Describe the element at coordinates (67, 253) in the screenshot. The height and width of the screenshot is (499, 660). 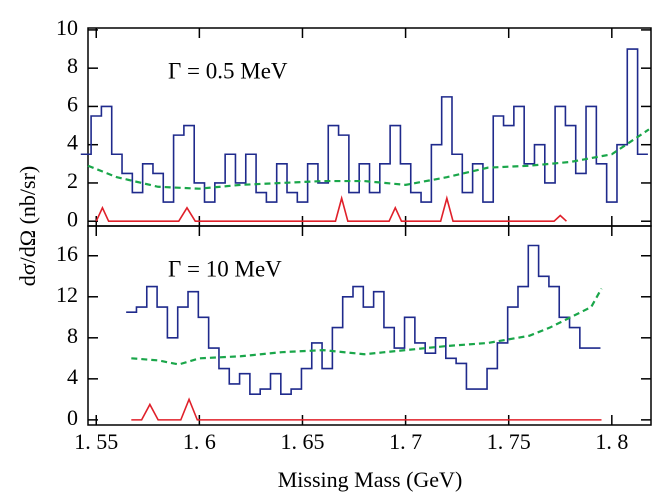
I see `y-tick-label: 16` at that location.